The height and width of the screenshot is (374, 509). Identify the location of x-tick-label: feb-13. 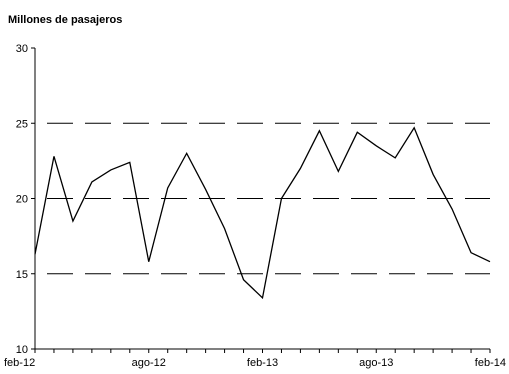
(262, 363).